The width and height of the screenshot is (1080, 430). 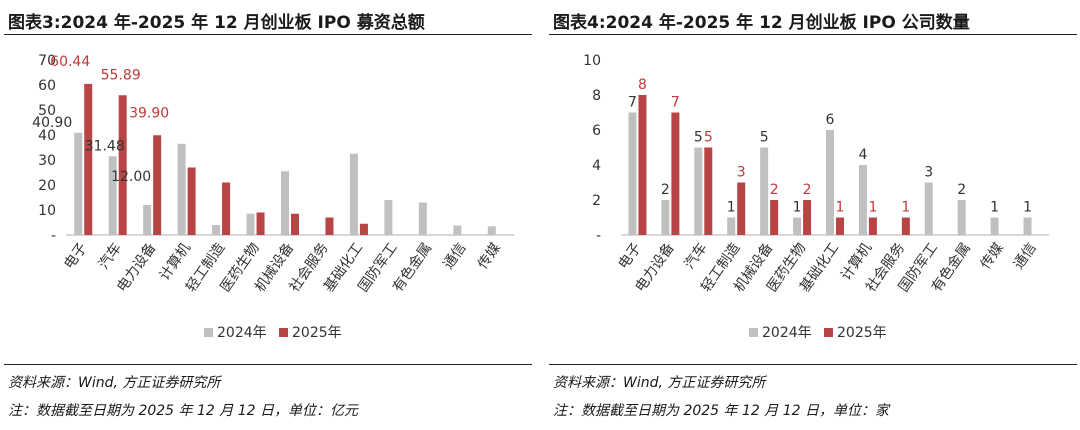 I want to click on chart-title: 图表3:2024 年-2025 年 12 月创业板 IPO 募资总额, so click(x=216, y=23).